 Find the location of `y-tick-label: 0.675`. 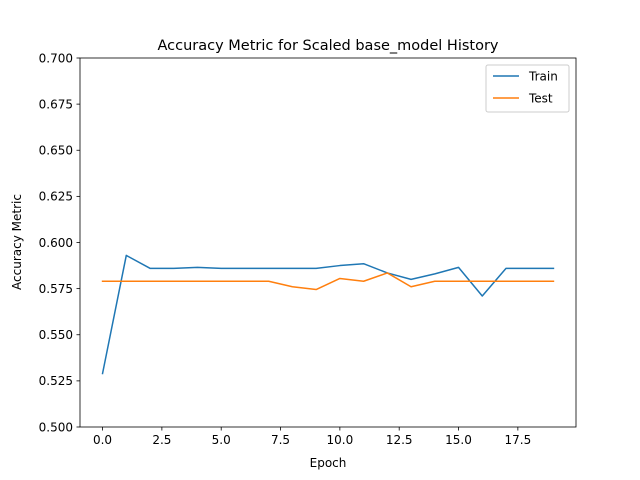

y-tick-label: 0.675 is located at coordinates (56, 104).